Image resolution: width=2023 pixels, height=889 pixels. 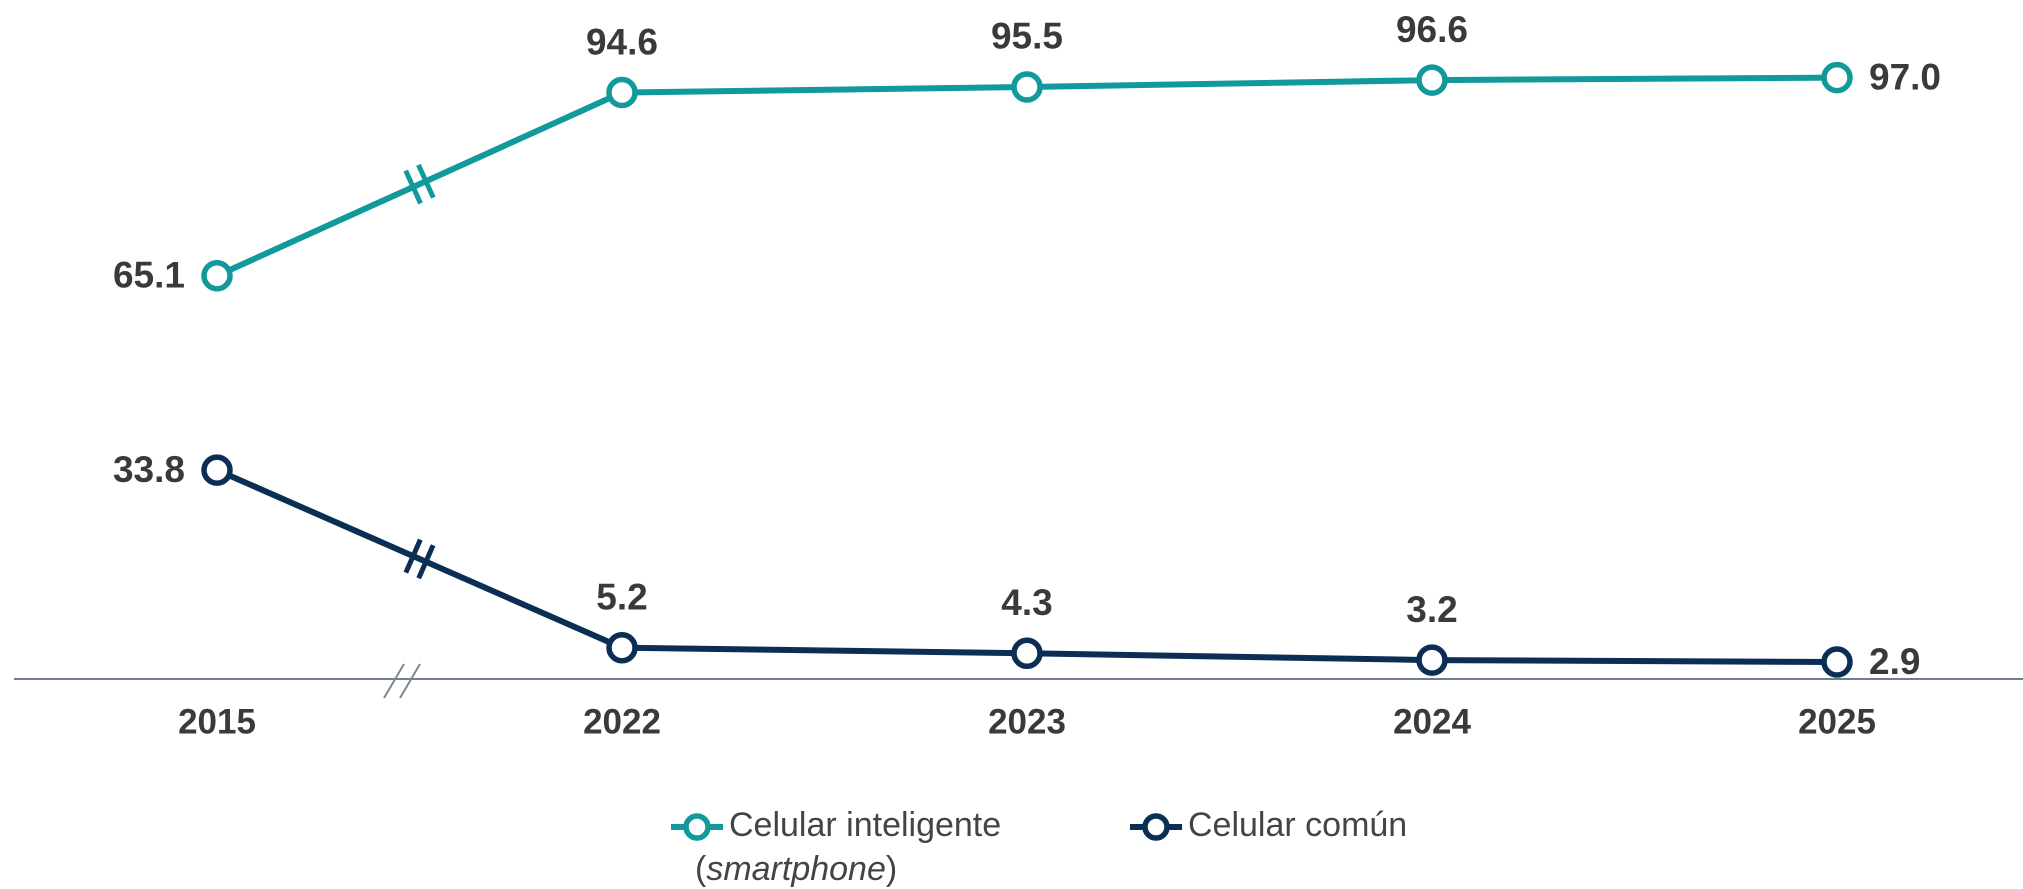 I want to click on data-label: 95.5, so click(x=1027, y=36).